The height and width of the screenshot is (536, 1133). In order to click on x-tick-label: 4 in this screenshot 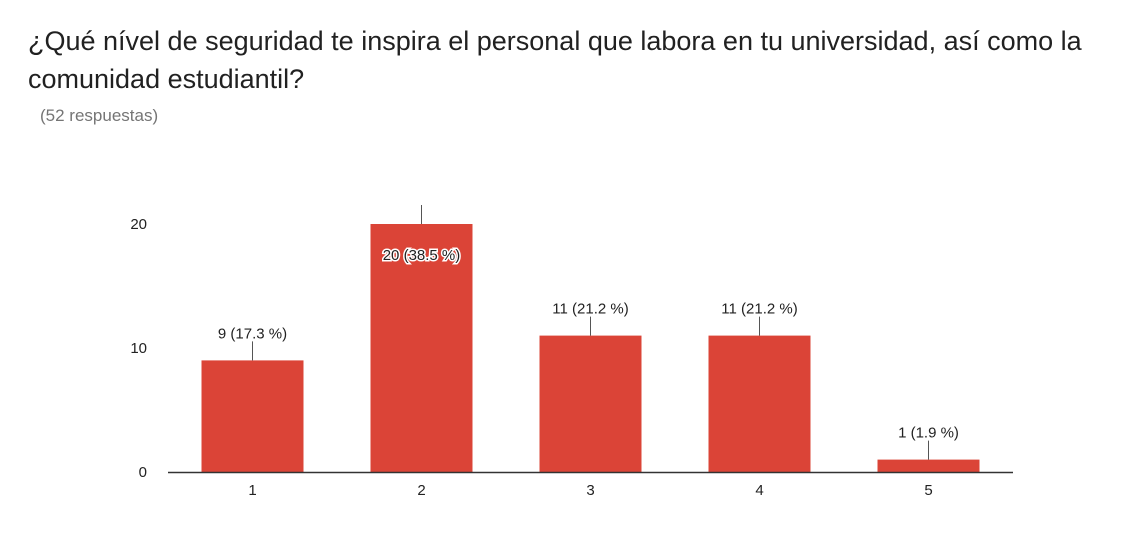, I will do `click(759, 490)`.